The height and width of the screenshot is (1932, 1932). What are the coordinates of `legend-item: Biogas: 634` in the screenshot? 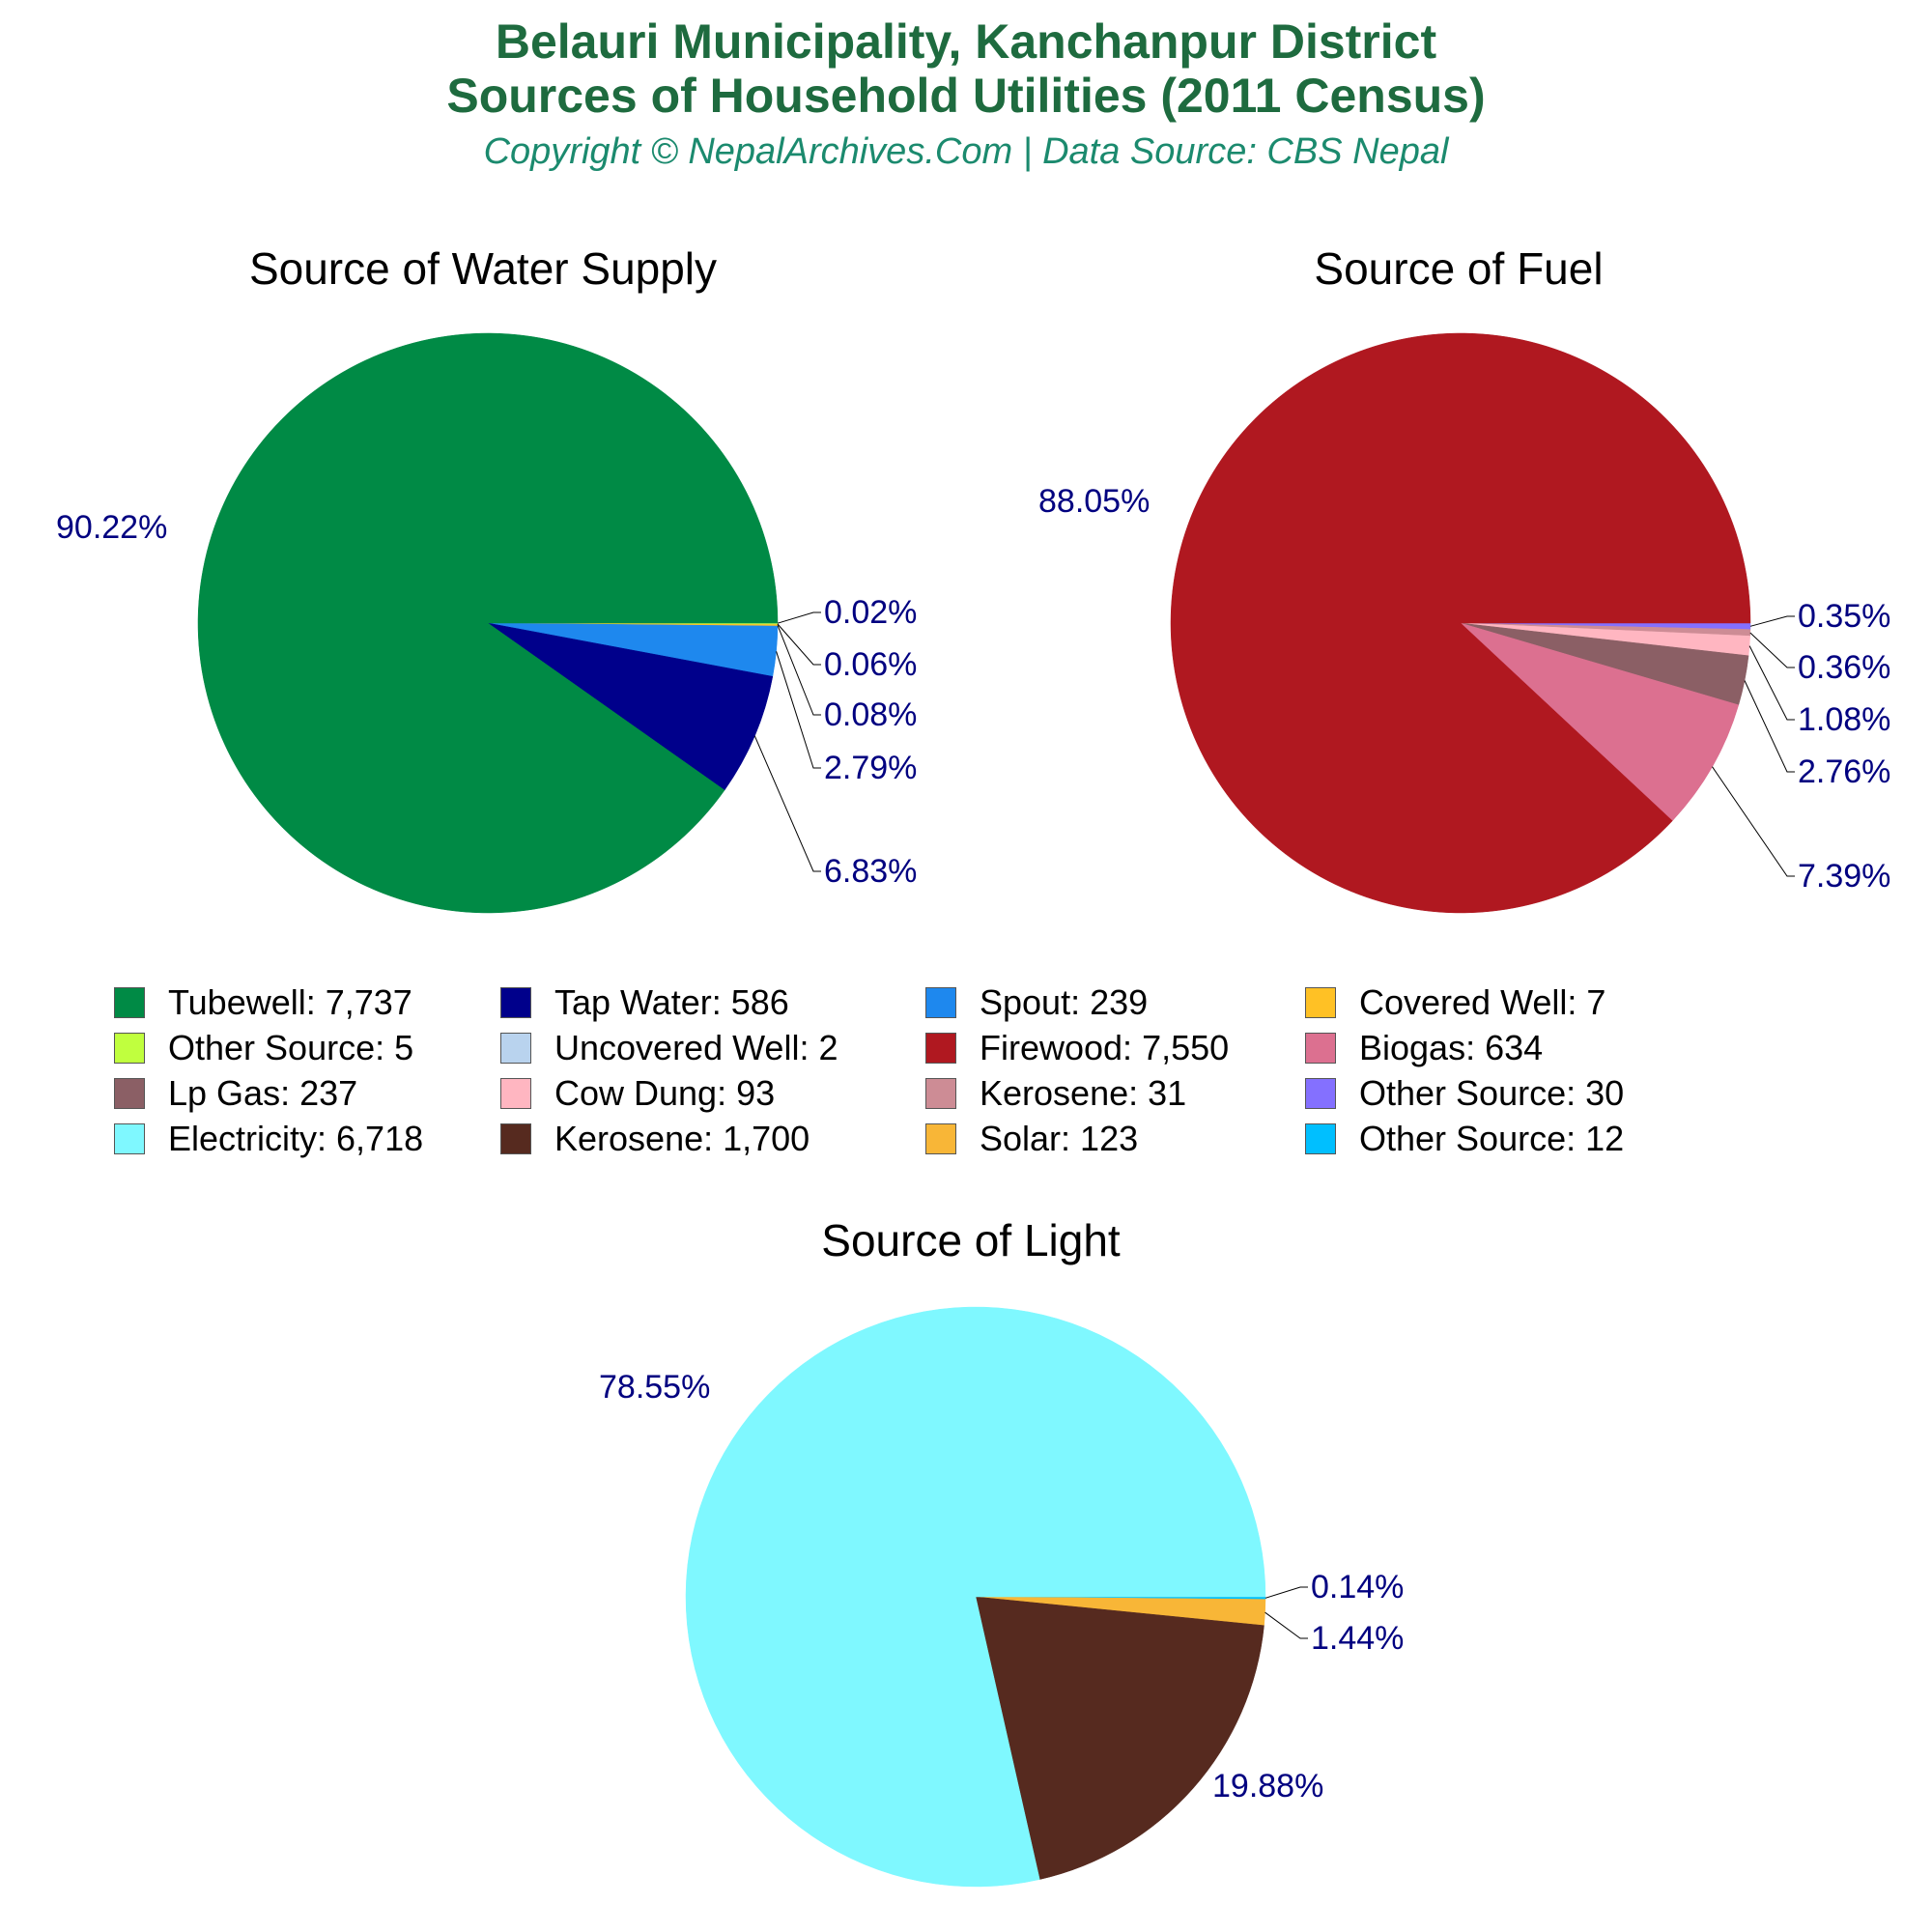 It's located at (1424, 1048).